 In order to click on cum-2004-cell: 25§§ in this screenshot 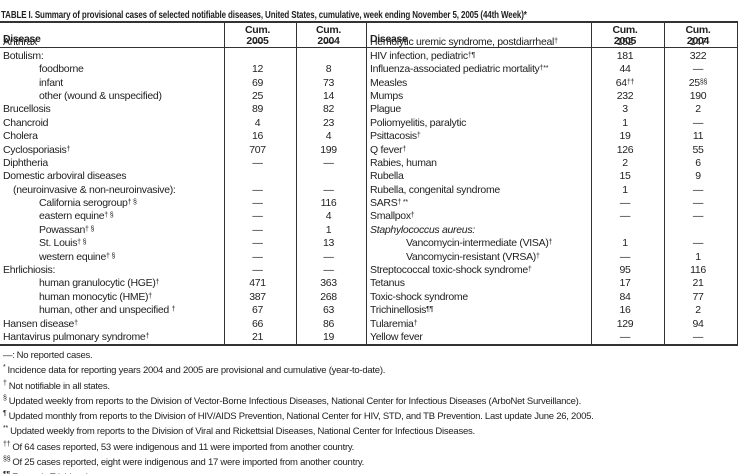, I will do `click(701, 83)`.